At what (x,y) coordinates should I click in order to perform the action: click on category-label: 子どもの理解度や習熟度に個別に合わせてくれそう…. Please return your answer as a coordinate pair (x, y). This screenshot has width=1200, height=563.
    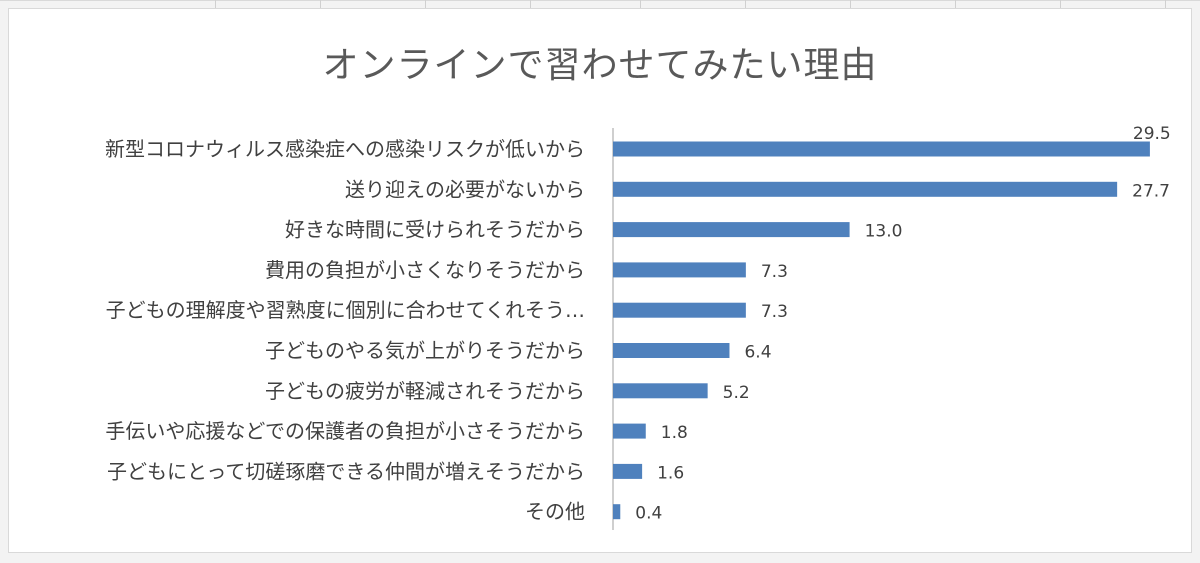
    Looking at the image, I should click on (345, 310).